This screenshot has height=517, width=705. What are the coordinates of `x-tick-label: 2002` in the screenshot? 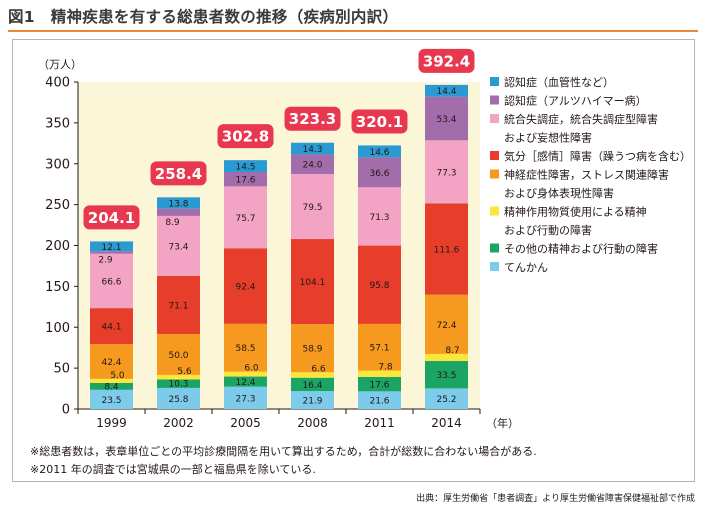 It's located at (178, 423).